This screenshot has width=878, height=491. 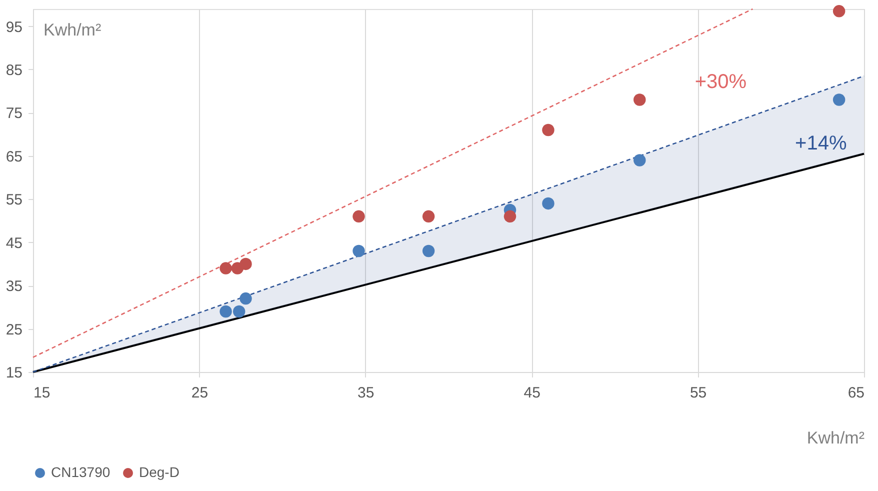 I want to click on x-tick-label: 15, so click(x=42, y=393).